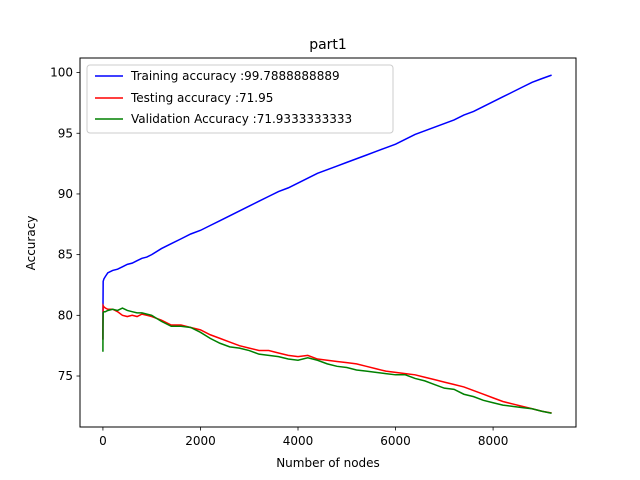  I want to click on x-tick-label: 4000, so click(298, 441).